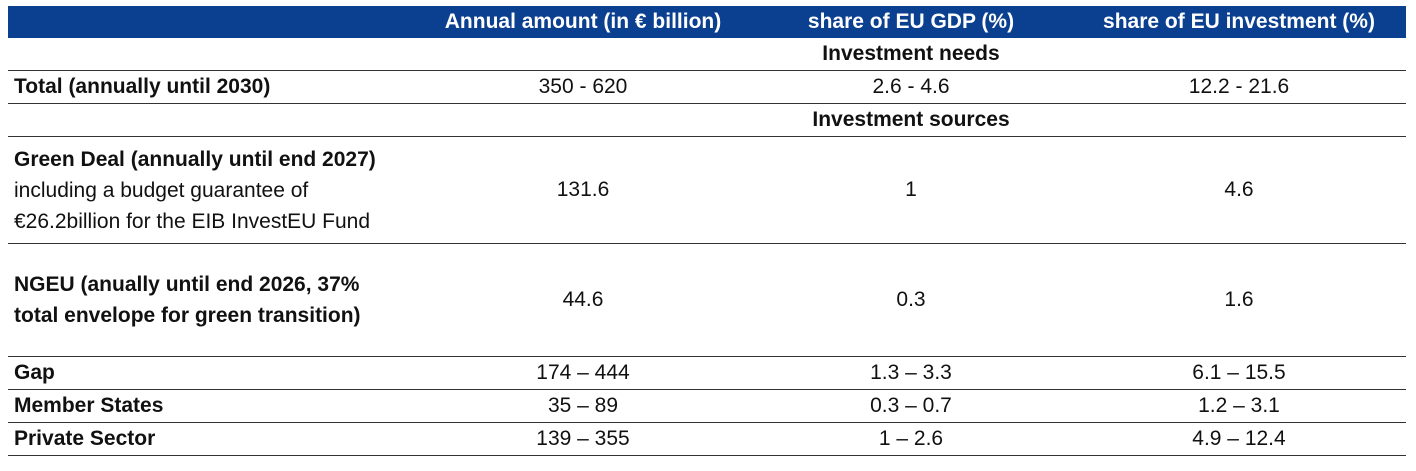  What do you see at coordinates (911, 373) in the screenshot?
I see `cell-gap-gdp: 1.3 – 3.3` at bounding box center [911, 373].